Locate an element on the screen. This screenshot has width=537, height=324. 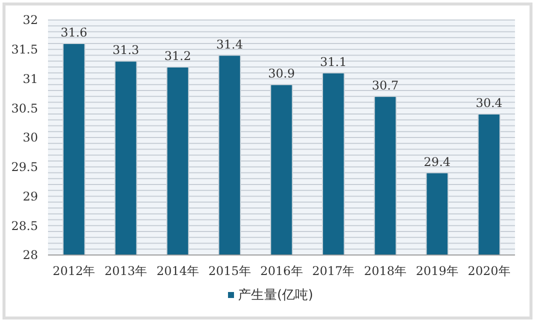
x-tick-label: 2015年 is located at coordinates (229, 271).